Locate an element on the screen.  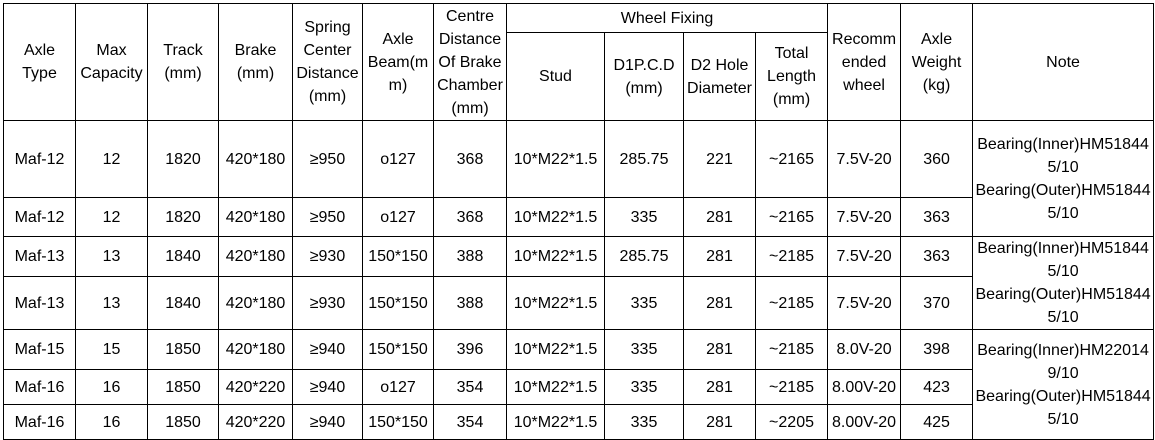
column-header: Note is located at coordinates (1063, 62).